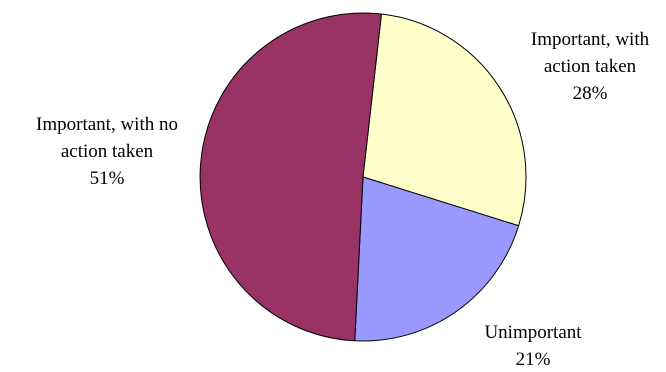 The height and width of the screenshot is (372, 666). Describe the element at coordinates (107, 151) in the screenshot. I see `slice-3-label-line-2: action taken` at that location.